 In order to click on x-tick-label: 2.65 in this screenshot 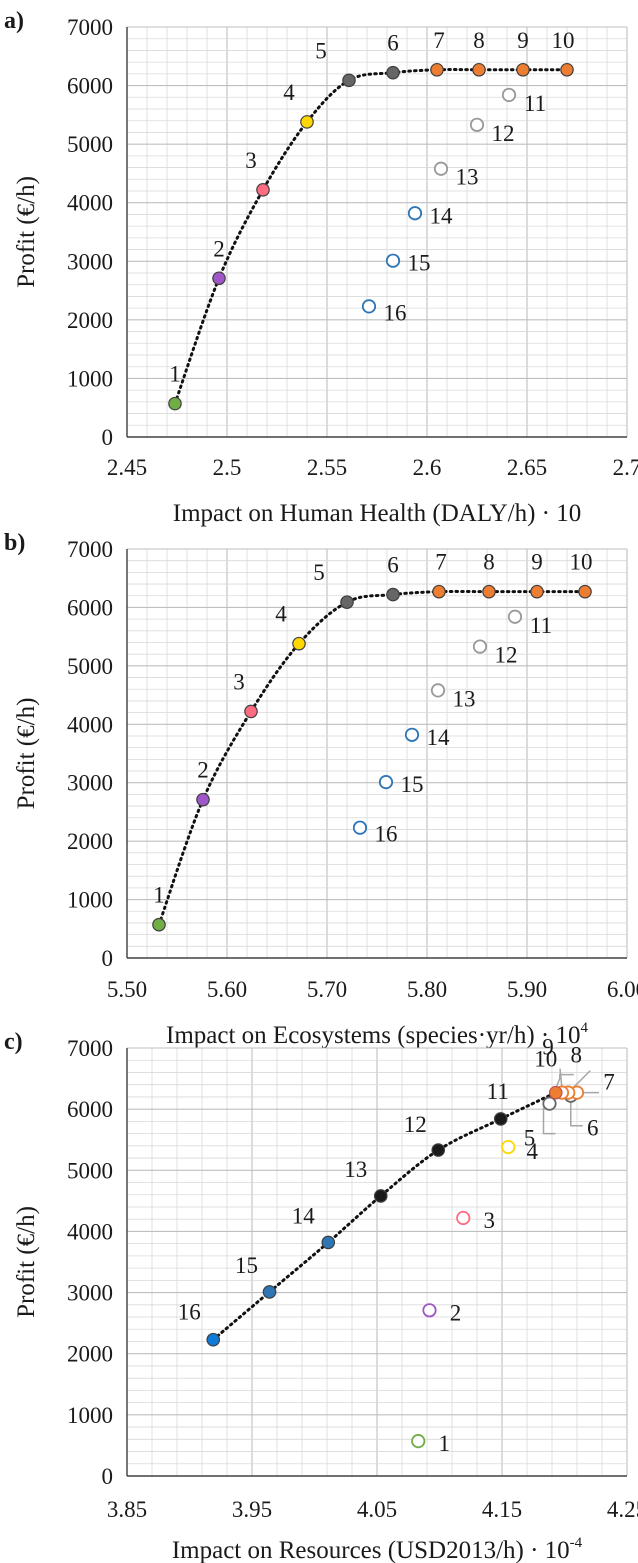, I will do `click(527, 467)`.